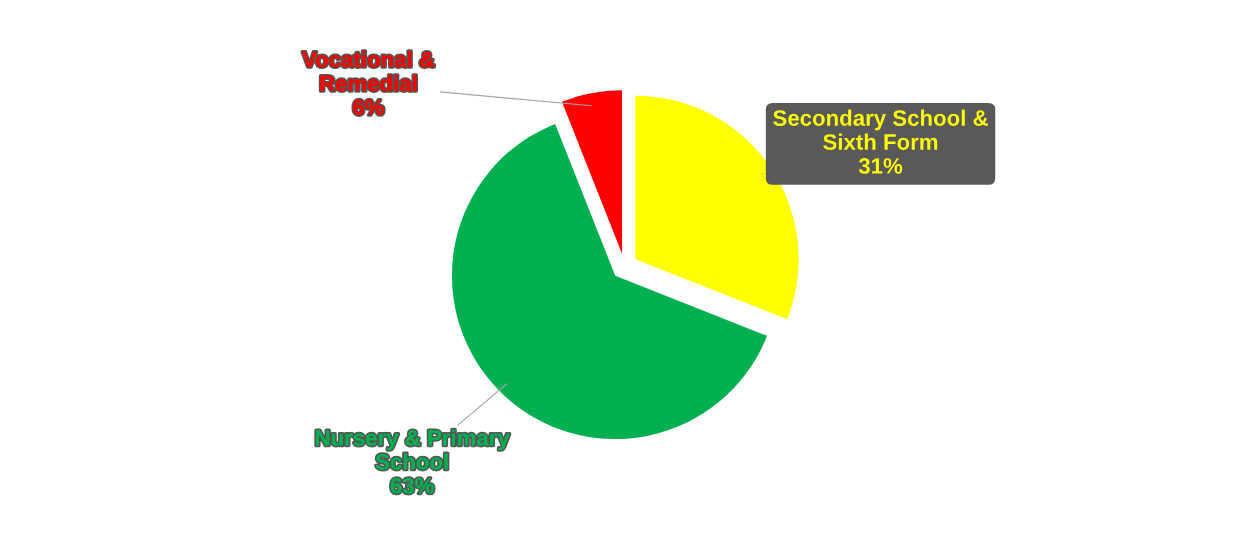  Describe the element at coordinates (413, 449) in the screenshot. I see `slice-label: Nursery & Primary School` at that location.